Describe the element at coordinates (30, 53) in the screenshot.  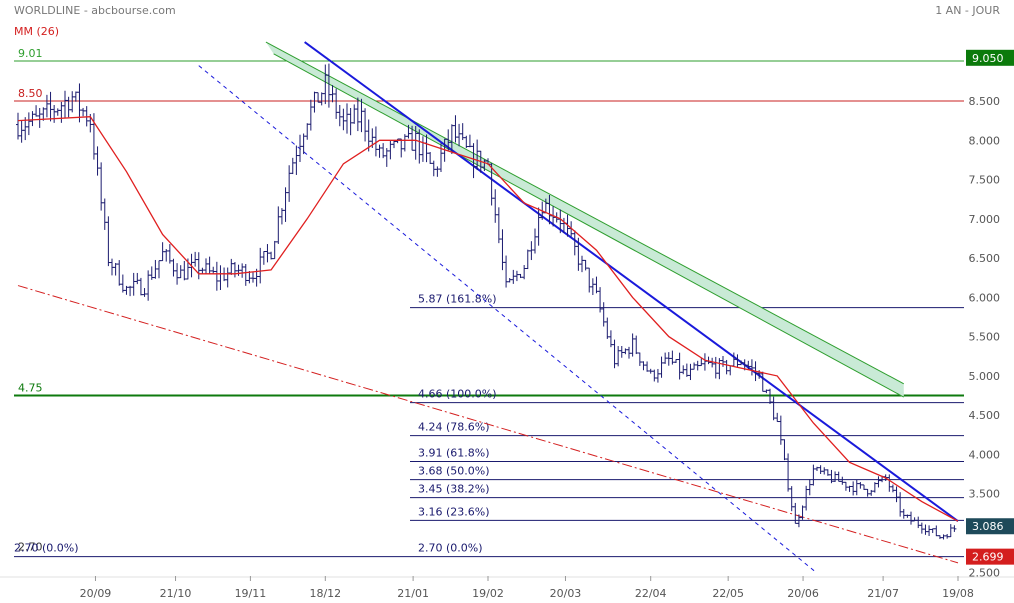
I see `level-label-9.01: 9.01` at that location.